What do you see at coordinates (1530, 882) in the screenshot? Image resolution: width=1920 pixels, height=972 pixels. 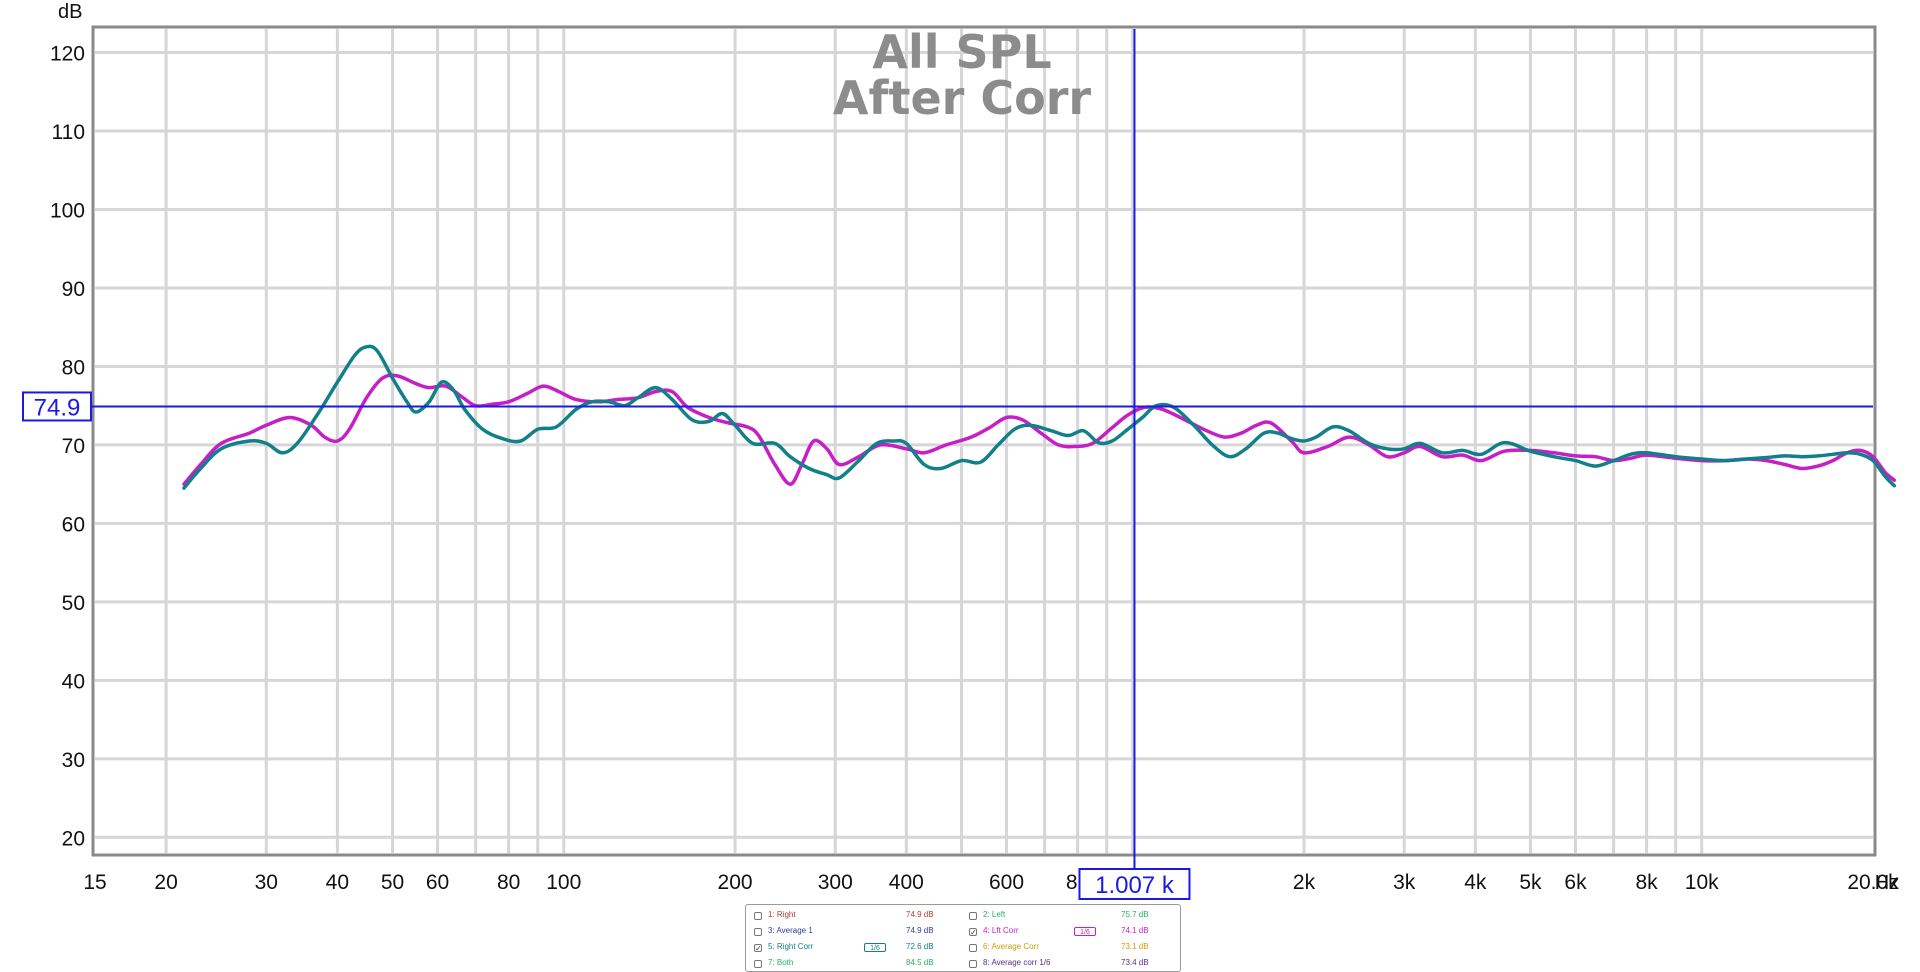 I see `x-tick-label: 5k` at bounding box center [1530, 882].